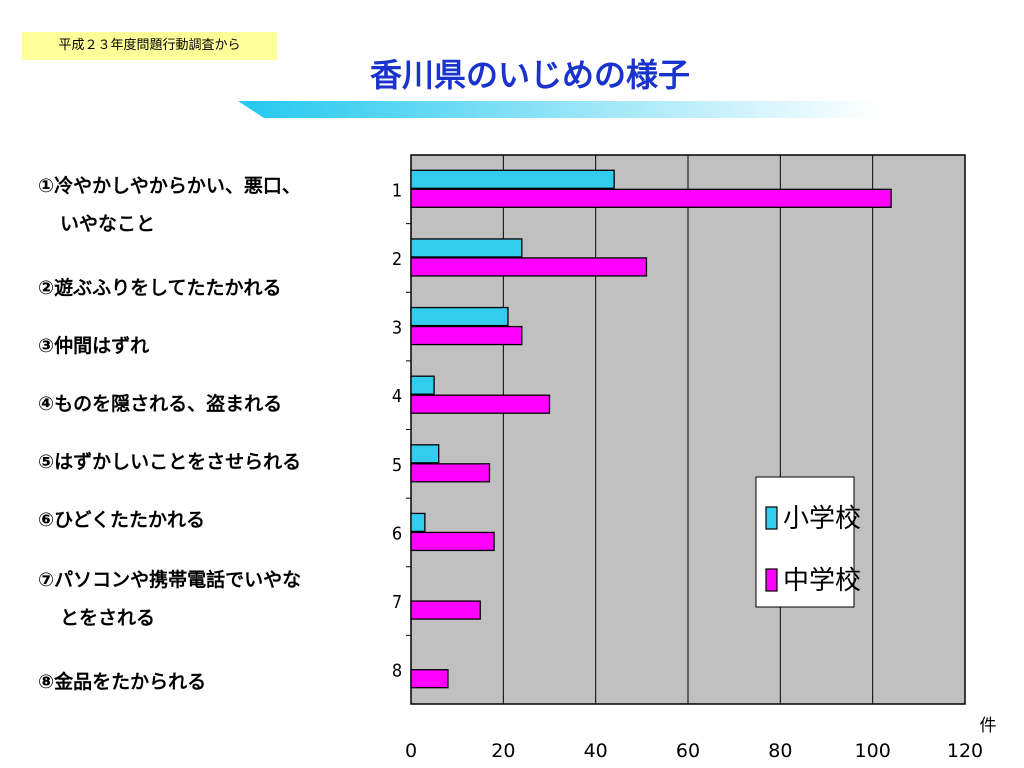 The width and height of the screenshot is (1024, 768). I want to click on y-tick-label: 7, so click(397, 602).